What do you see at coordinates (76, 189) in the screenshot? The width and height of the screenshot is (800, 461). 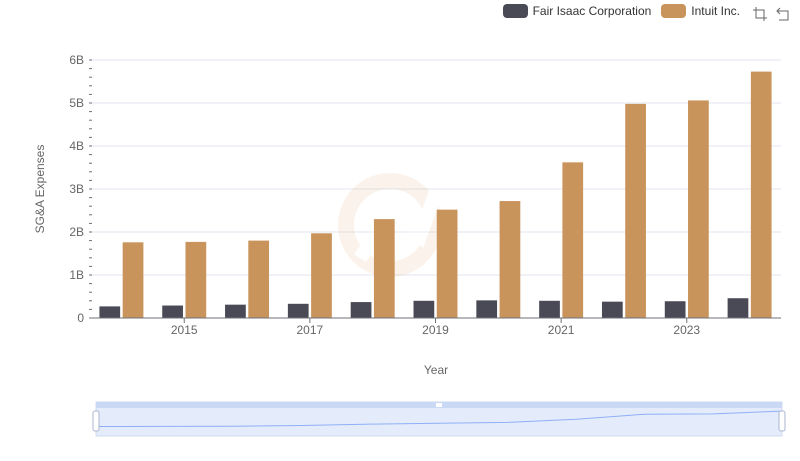 I see `y-tick-label: 3B` at bounding box center [76, 189].